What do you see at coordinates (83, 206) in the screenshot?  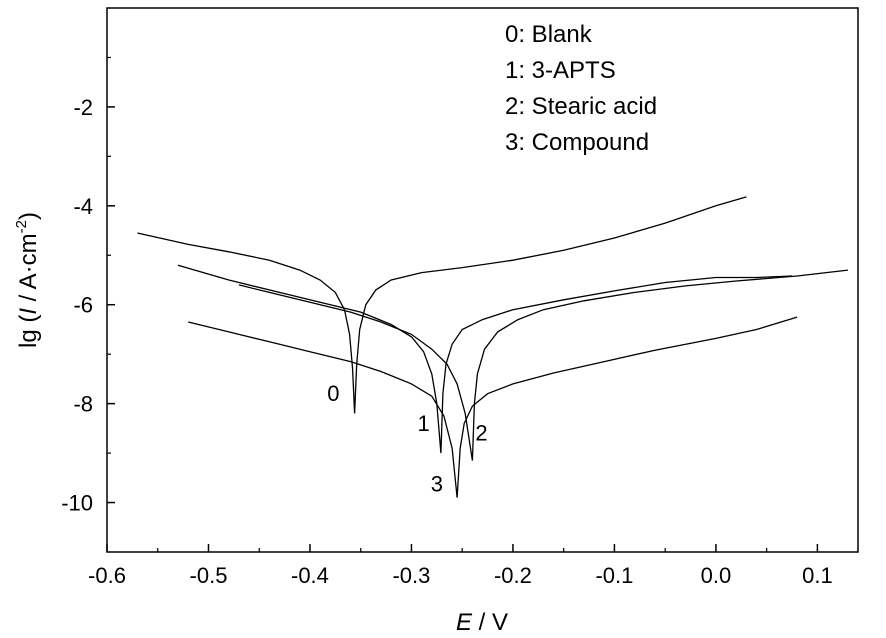 I see `y-tick-label: -4` at bounding box center [83, 206].